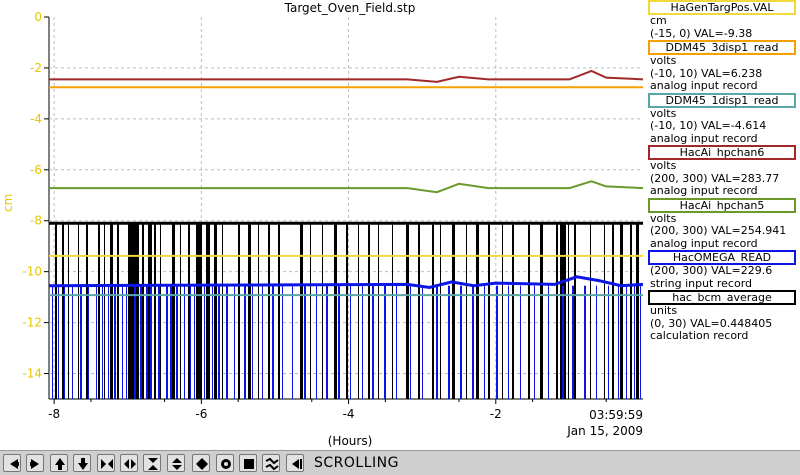 This screenshot has width=800, height=475. I want to click on legend-pv-name: hac_bcm_average, so click(722, 297).